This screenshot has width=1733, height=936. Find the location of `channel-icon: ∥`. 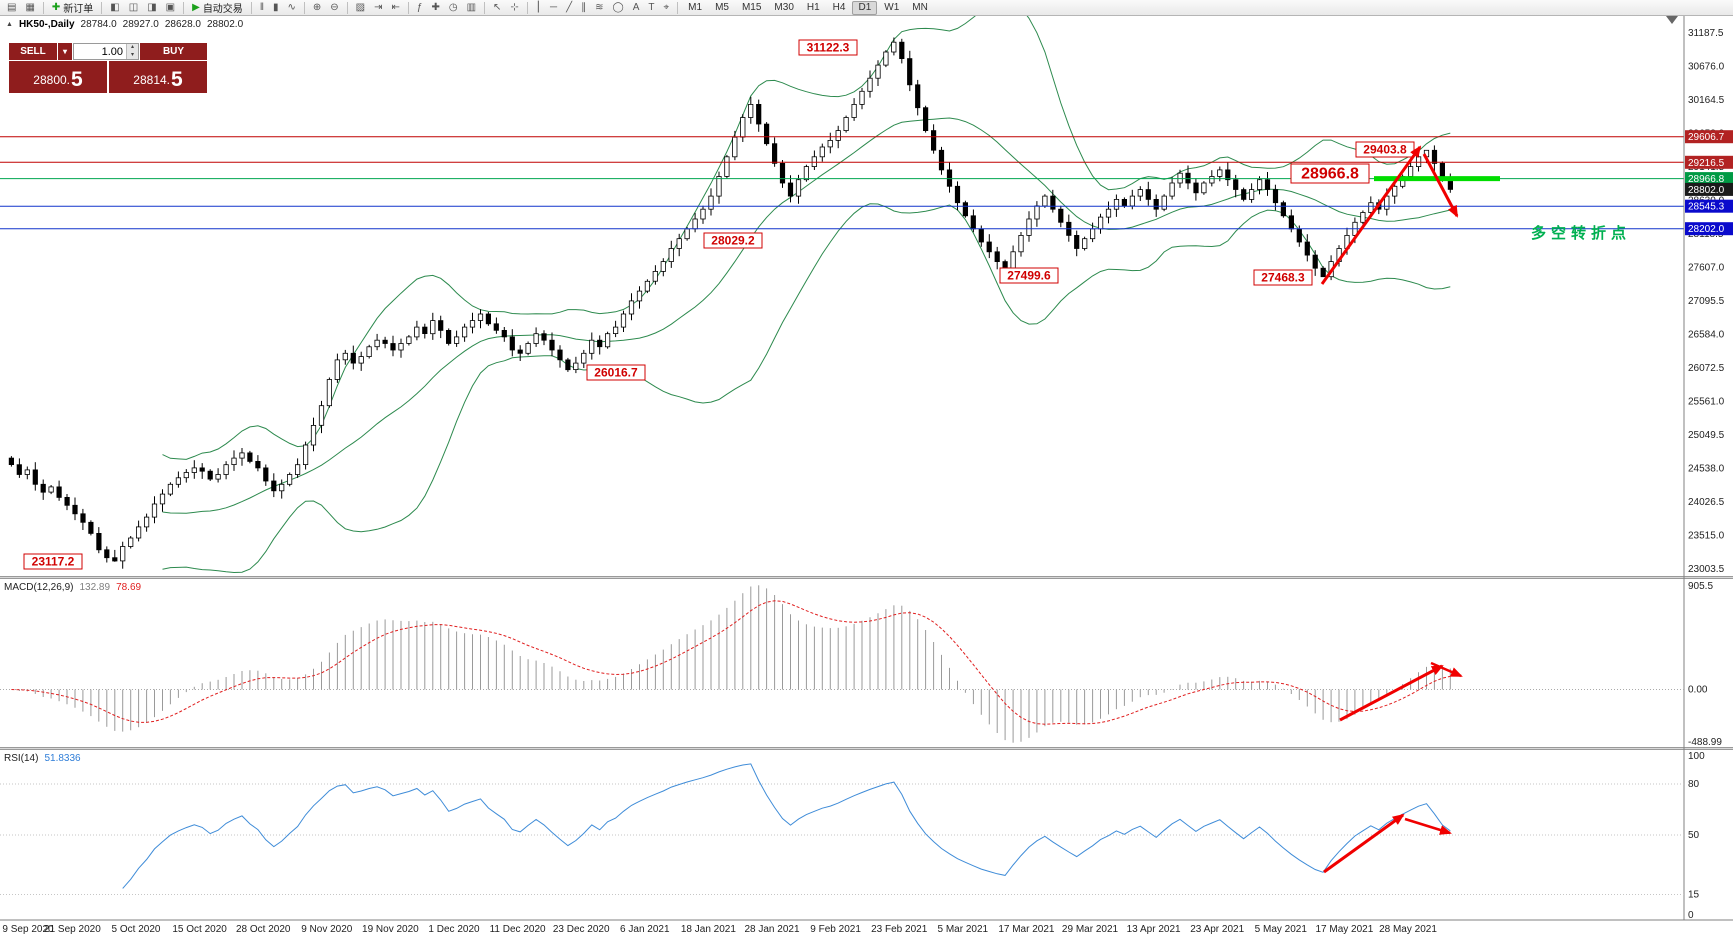

channel-icon: ∥ is located at coordinates (583, 8).